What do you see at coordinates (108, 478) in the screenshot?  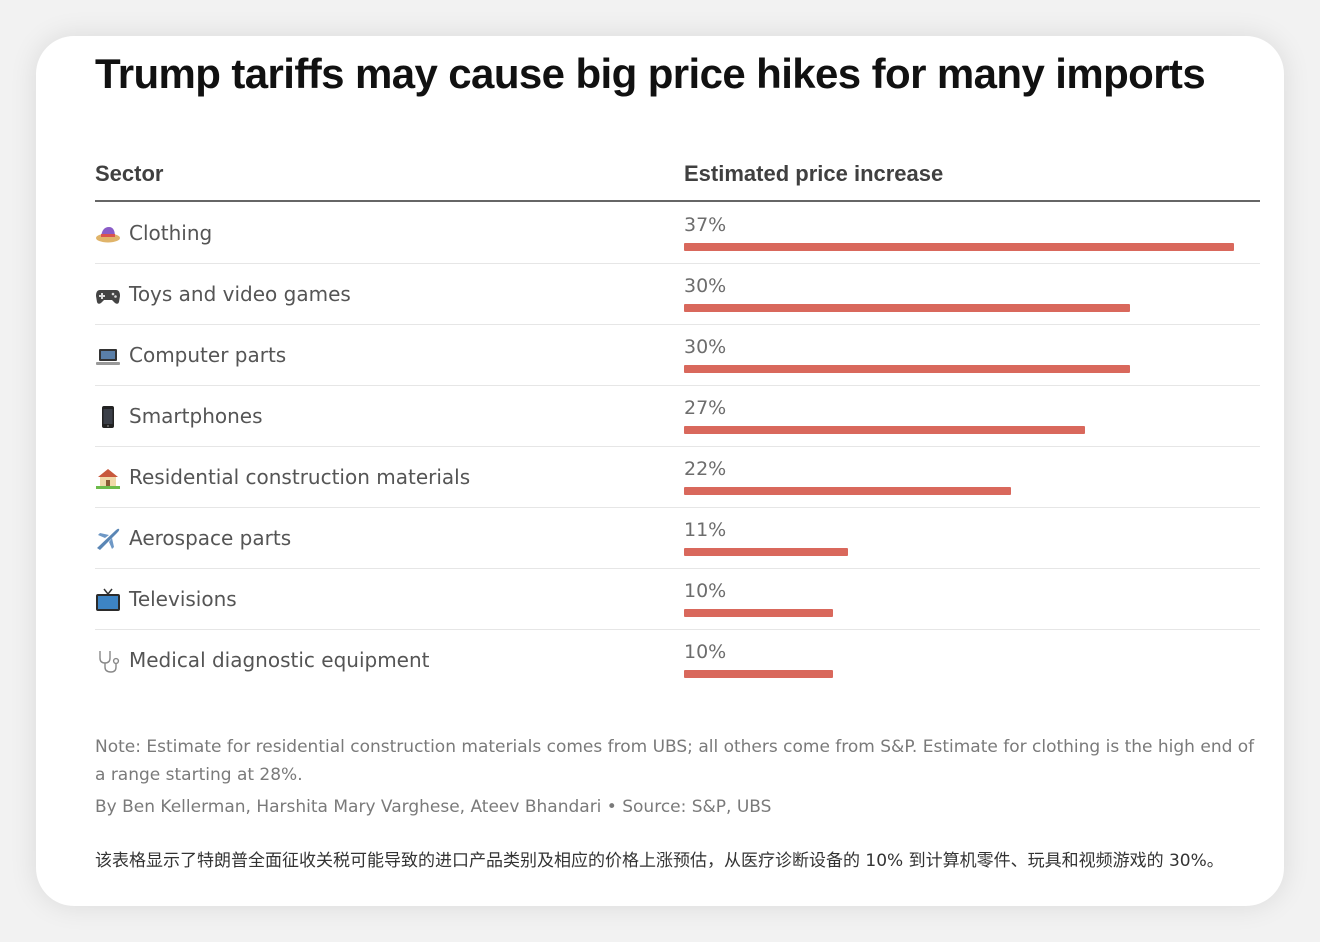 I see `house-icon` at bounding box center [108, 478].